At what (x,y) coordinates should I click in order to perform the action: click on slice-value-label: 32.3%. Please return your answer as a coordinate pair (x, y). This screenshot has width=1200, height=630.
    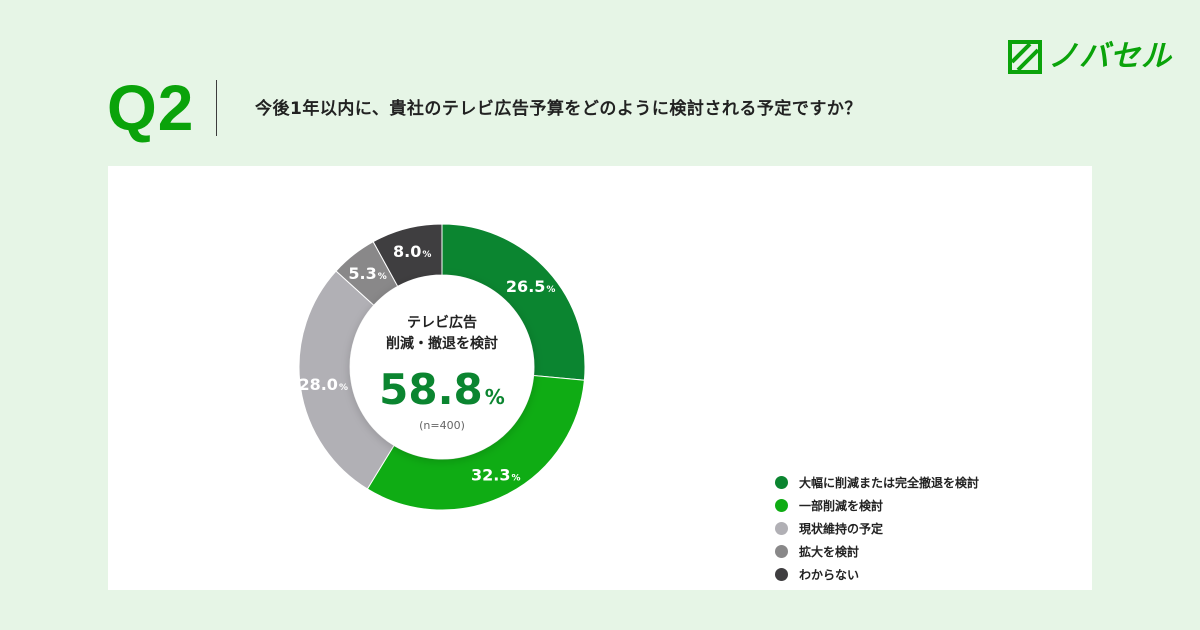
    Looking at the image, I should click on (496, 474).